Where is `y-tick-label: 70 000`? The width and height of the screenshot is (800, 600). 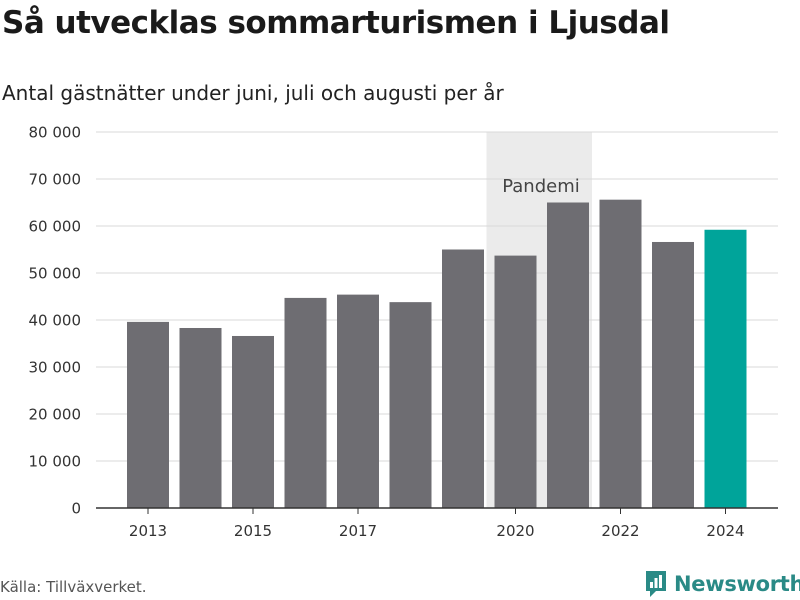
y-tick-label: 70 000 is located at coordinates (55, 180).